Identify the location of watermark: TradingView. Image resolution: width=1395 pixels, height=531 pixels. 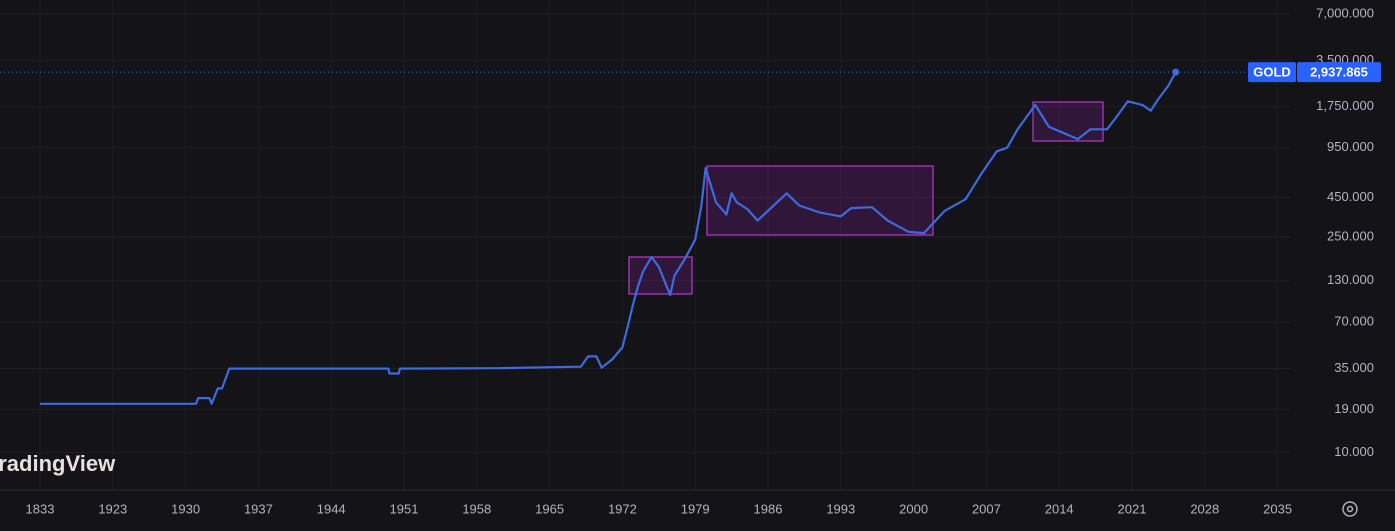
(58, 463).